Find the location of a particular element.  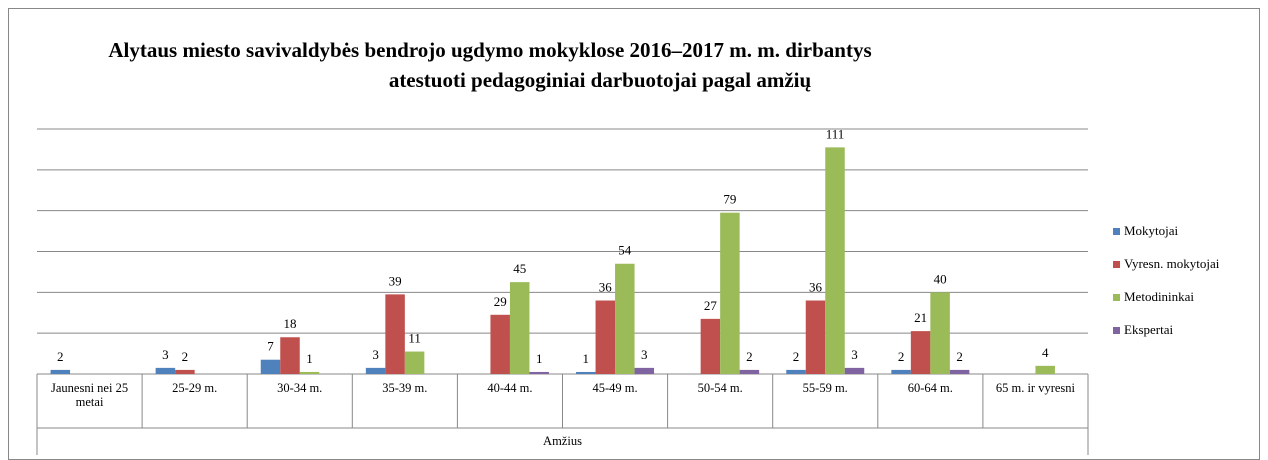

data-label: 54 is located at coordinates (625, 250).